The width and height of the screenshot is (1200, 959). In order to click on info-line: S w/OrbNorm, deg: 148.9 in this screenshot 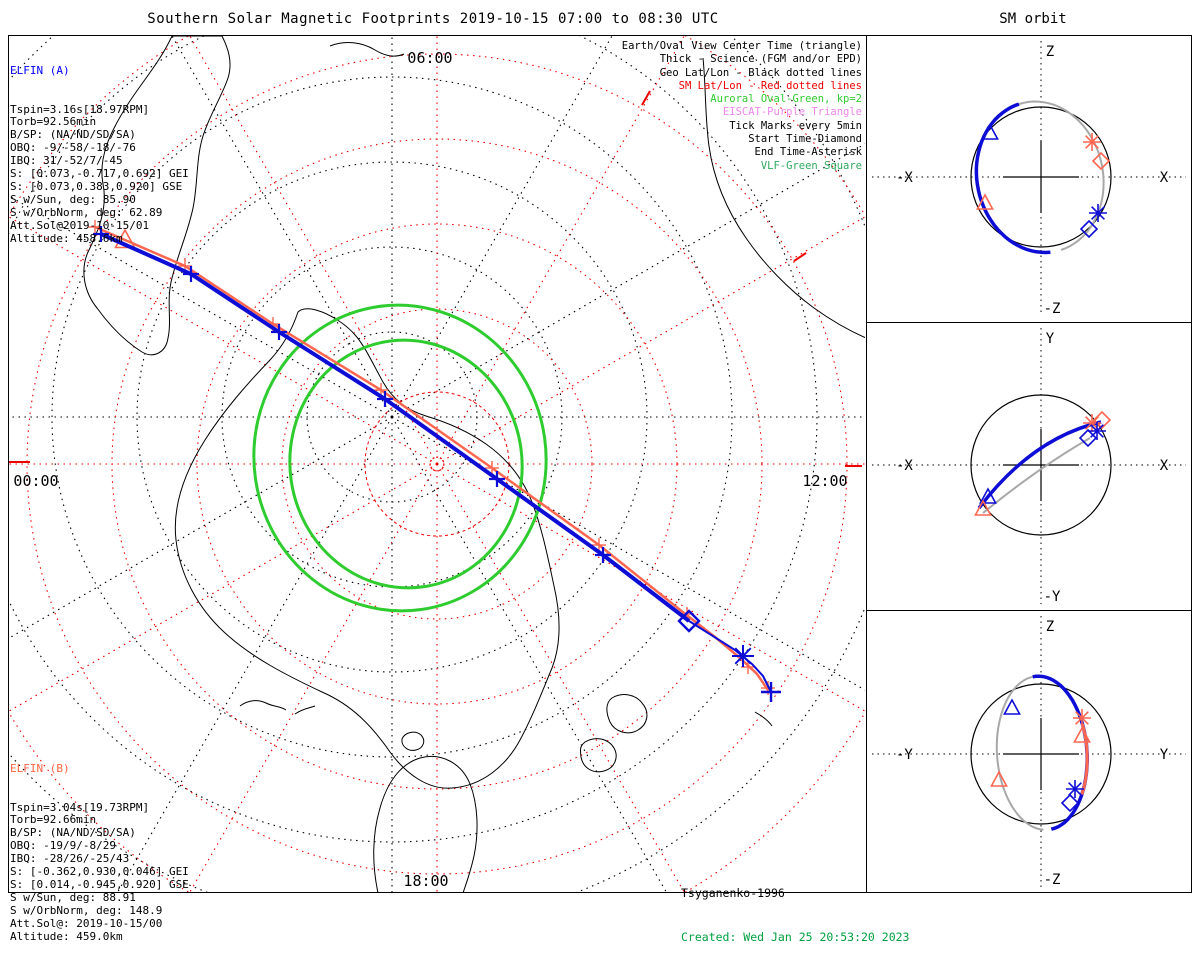, I will do `click(86, 910)`.